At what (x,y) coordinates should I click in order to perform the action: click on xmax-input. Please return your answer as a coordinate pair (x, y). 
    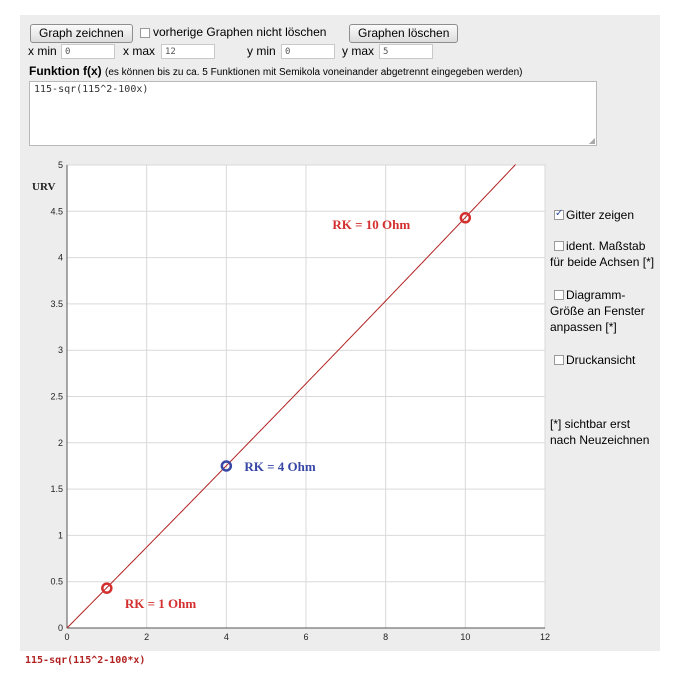
    Looking at the image, I should click on (188, 51).